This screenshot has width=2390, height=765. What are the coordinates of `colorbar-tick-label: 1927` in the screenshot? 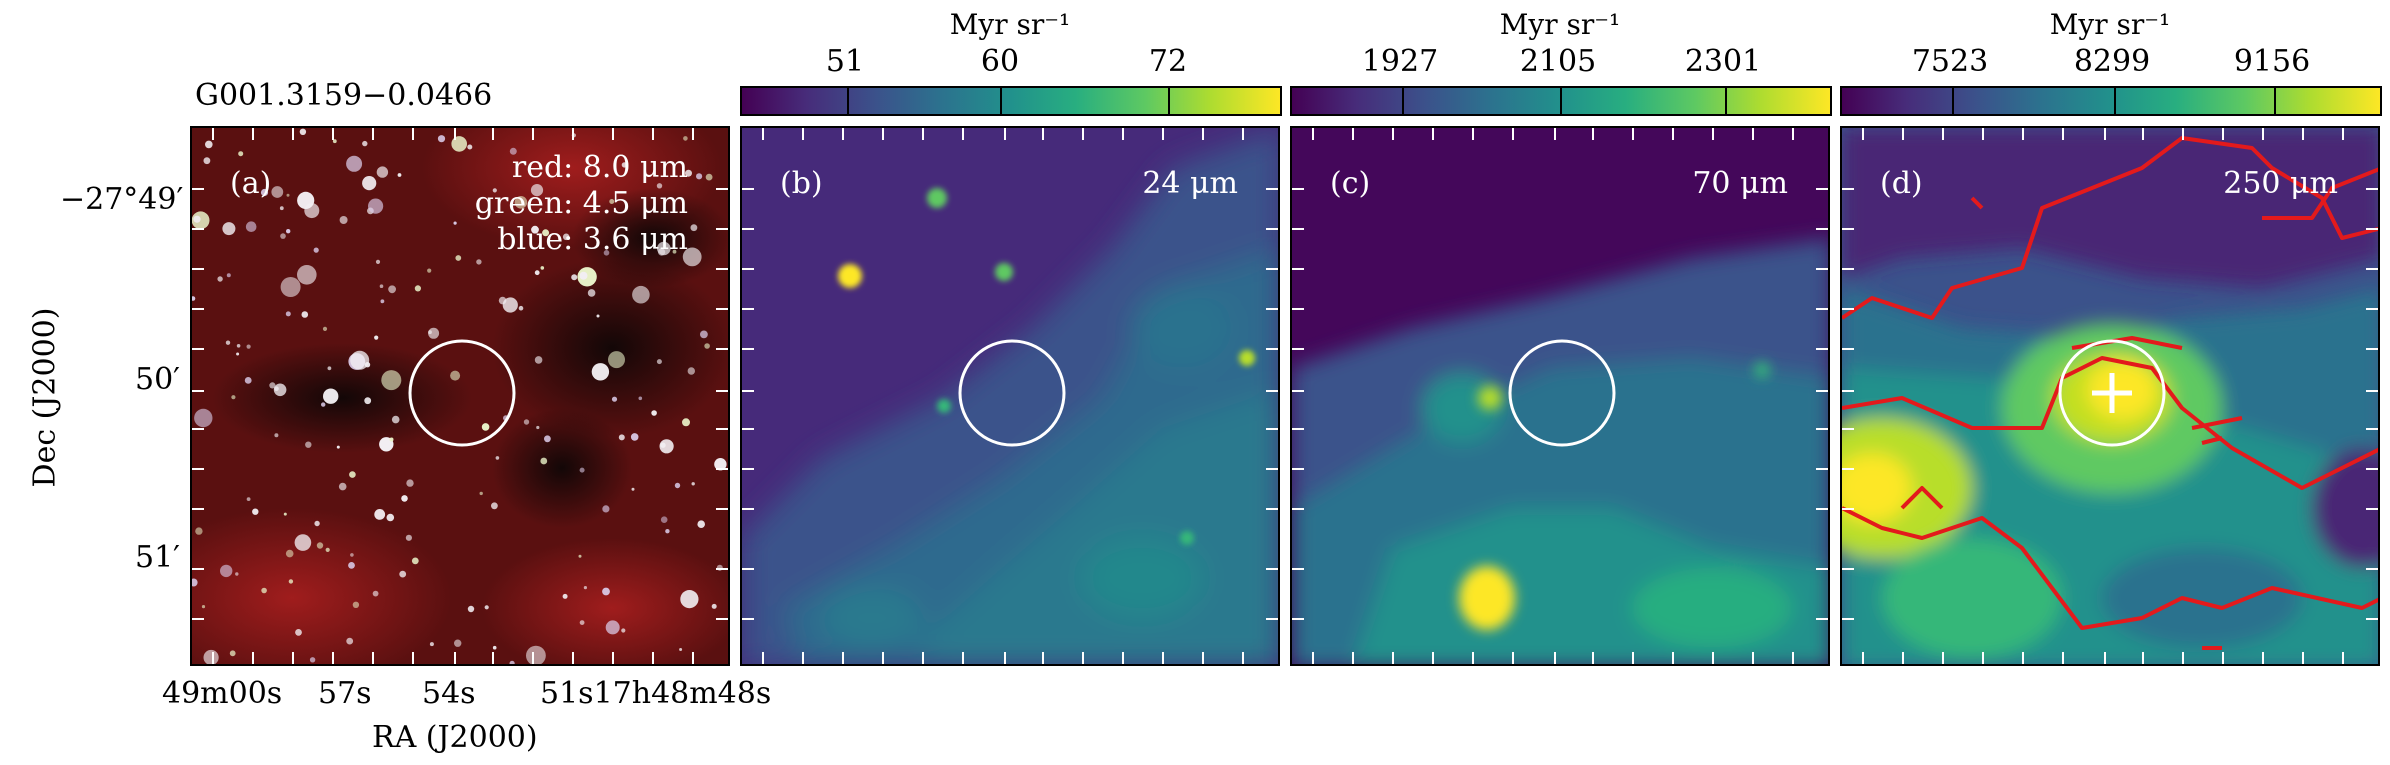 It's located at (1400, 61).